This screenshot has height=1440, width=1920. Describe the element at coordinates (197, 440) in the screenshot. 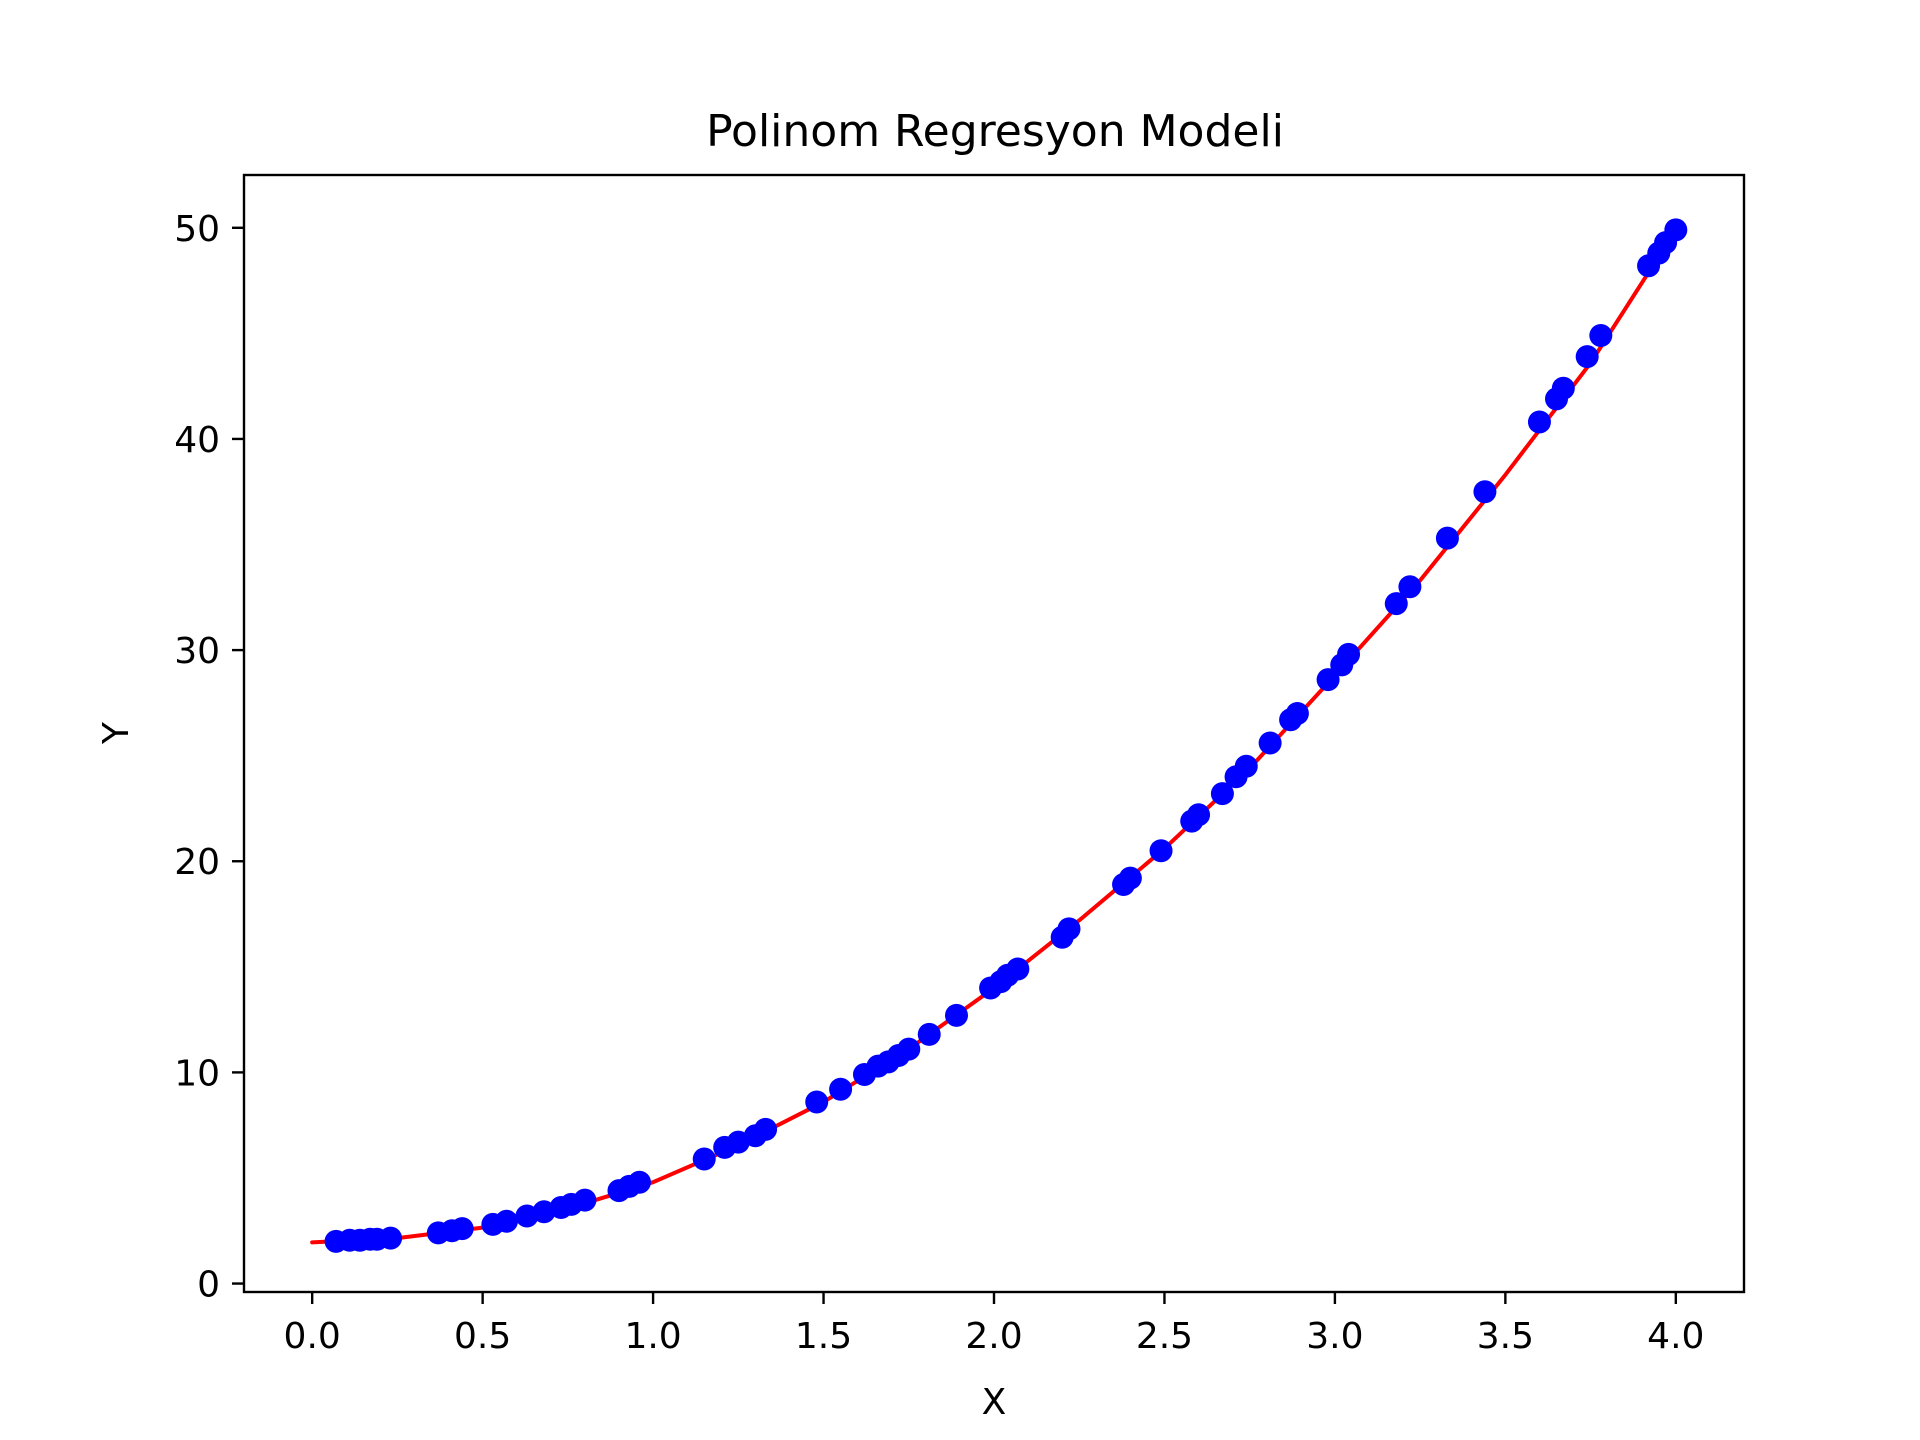

I see `y-tick-label: 40` at that location.